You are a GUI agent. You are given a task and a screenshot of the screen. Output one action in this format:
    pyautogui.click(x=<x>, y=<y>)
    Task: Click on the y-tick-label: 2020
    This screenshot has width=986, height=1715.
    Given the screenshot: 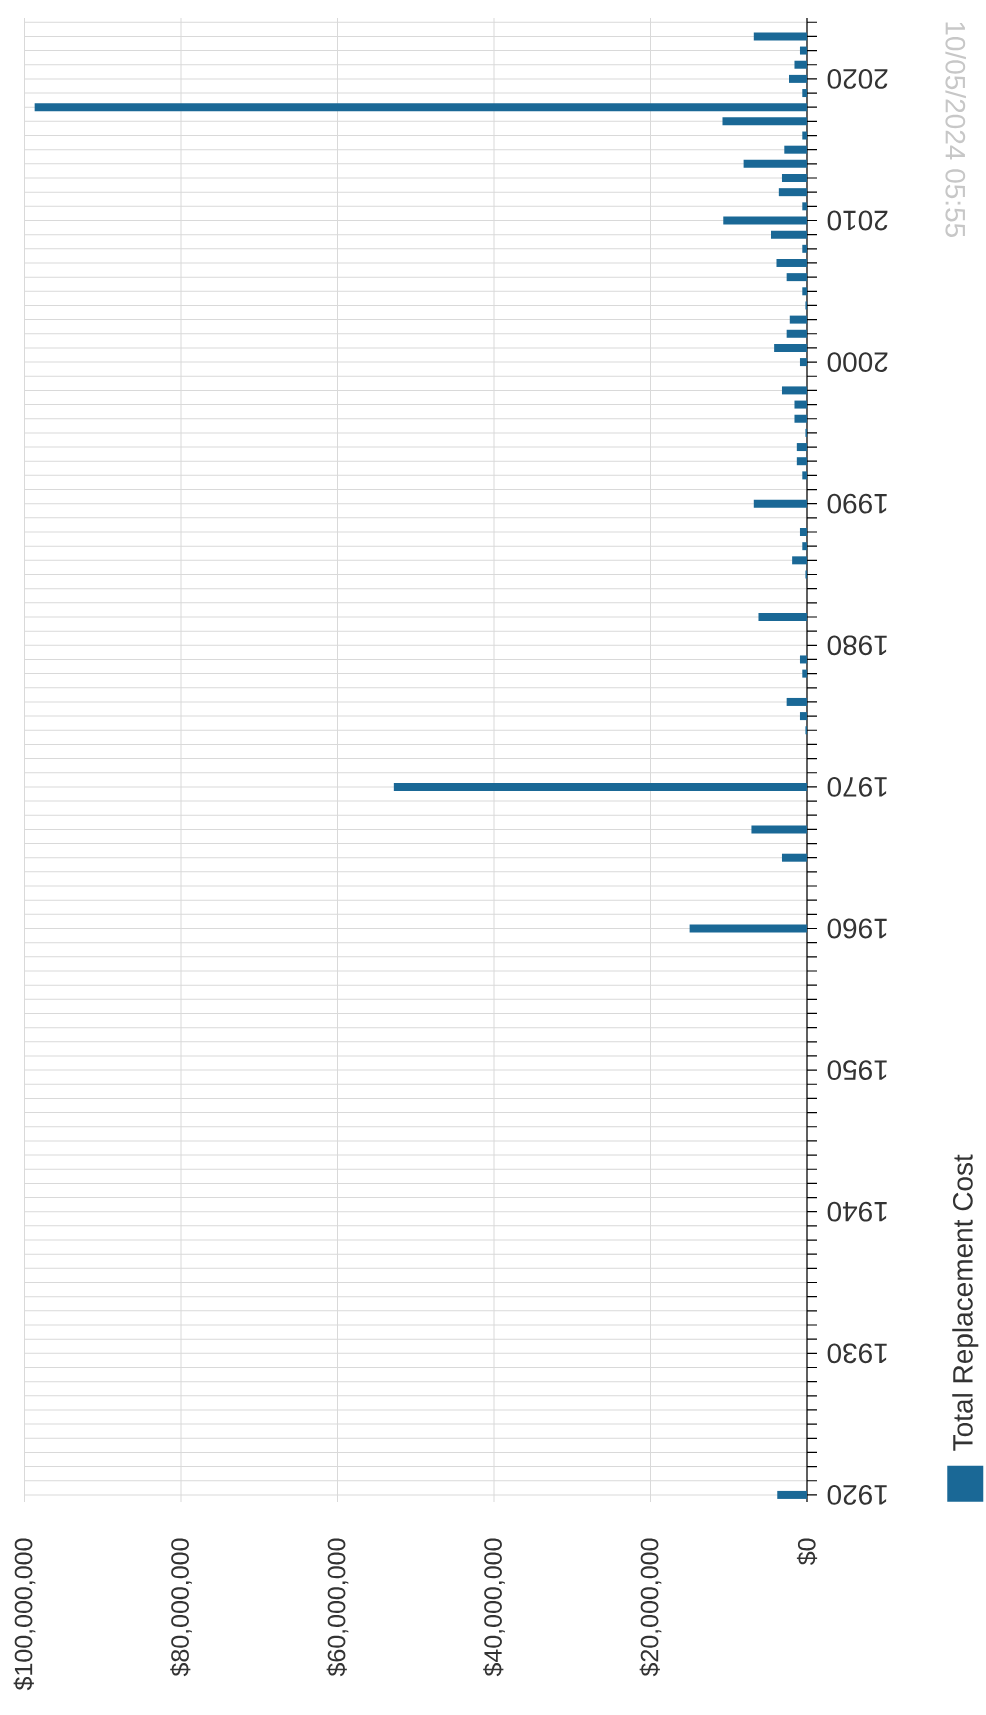 What is the action you would take?
    pyautogui.click(x=857, y=78)
    